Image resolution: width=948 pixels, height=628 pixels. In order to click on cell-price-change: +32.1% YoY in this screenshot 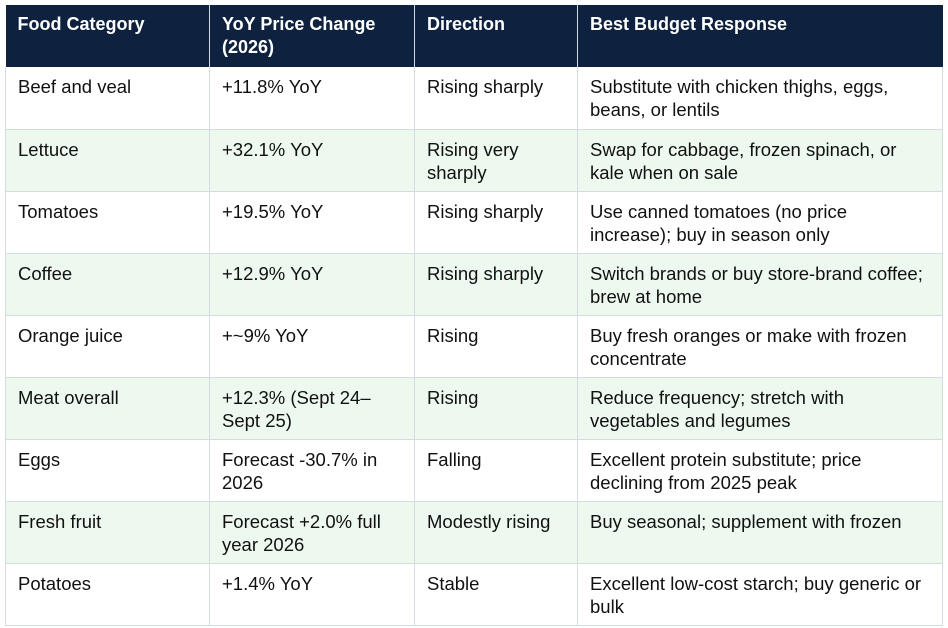, I will do `click(312, 160)`.